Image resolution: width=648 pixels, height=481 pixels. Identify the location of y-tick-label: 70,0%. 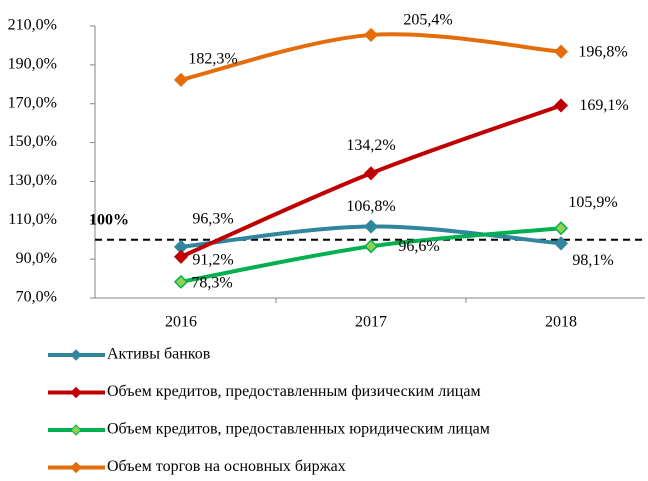
(36, 297).